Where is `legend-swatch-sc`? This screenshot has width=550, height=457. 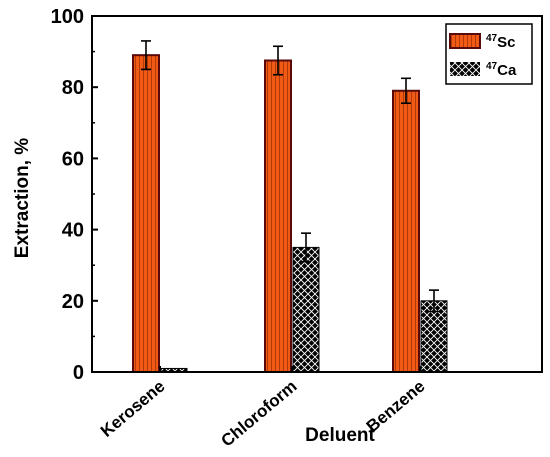 legend-swatch-sc is located at coordinates (465, 41).